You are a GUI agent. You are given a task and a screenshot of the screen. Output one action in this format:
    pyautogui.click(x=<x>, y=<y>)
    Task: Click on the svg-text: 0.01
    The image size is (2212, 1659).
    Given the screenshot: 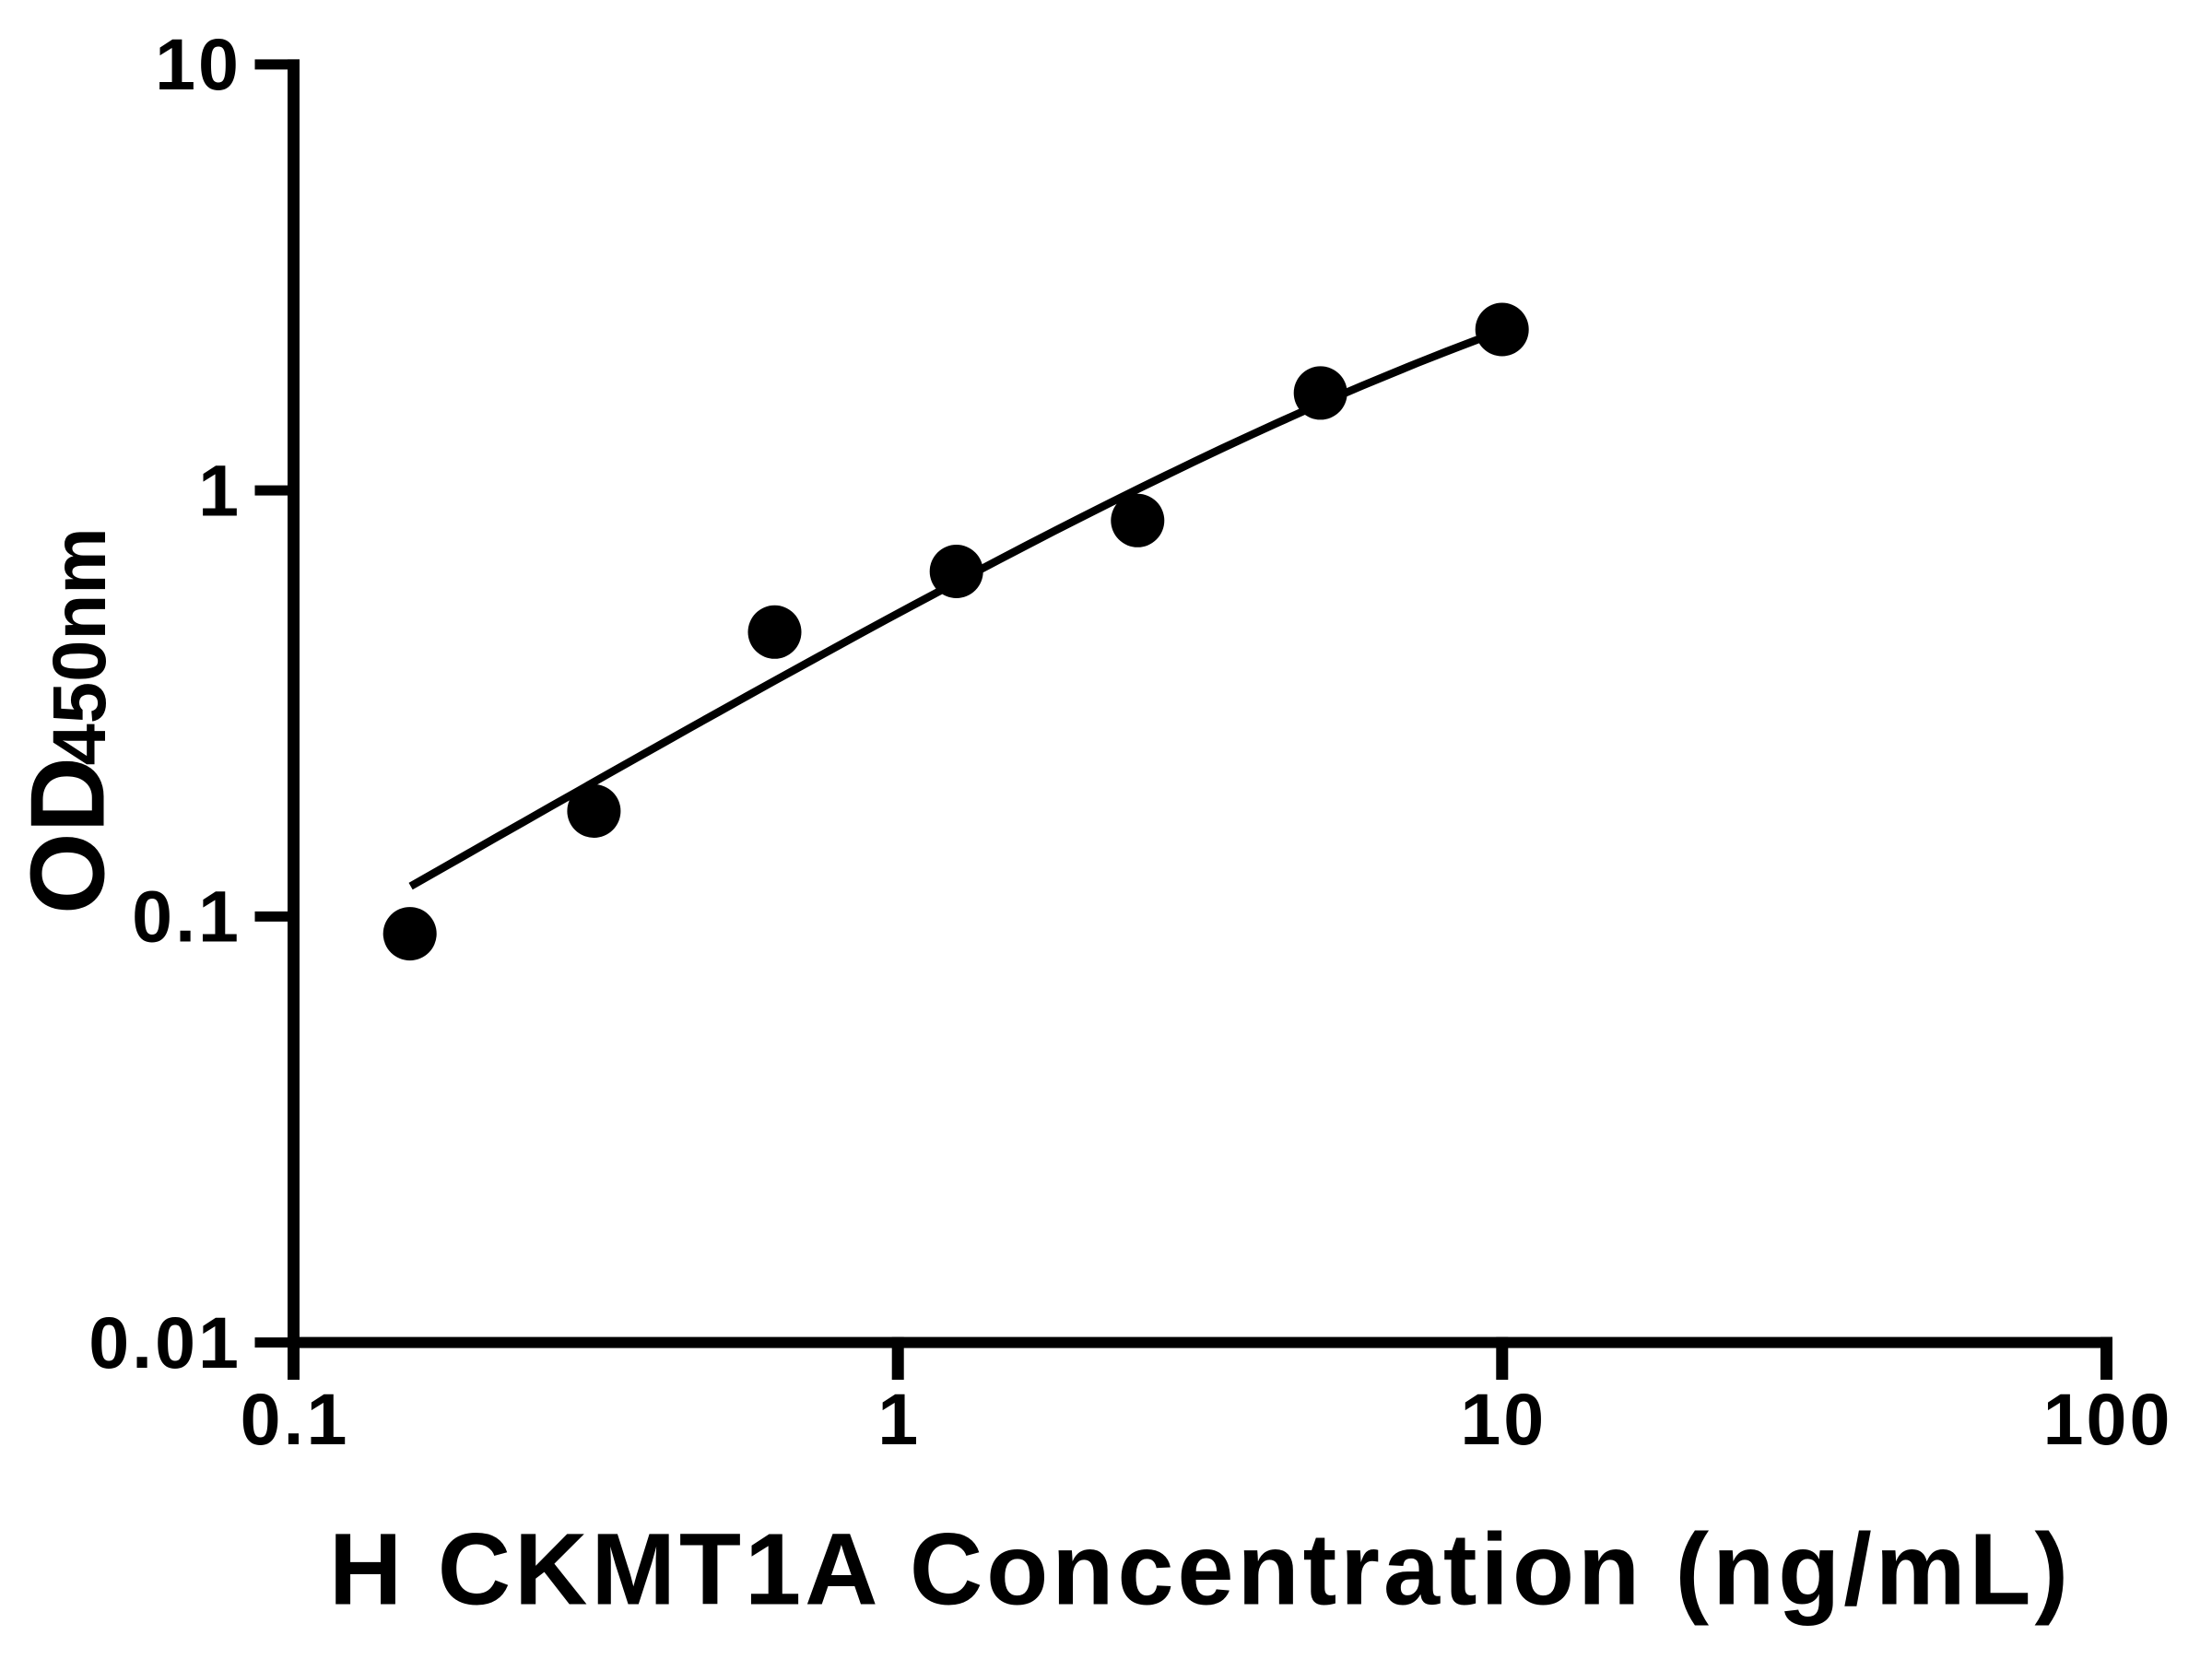 What is the action you would take?
    pyautogui.click(x=164, y=1342)
    